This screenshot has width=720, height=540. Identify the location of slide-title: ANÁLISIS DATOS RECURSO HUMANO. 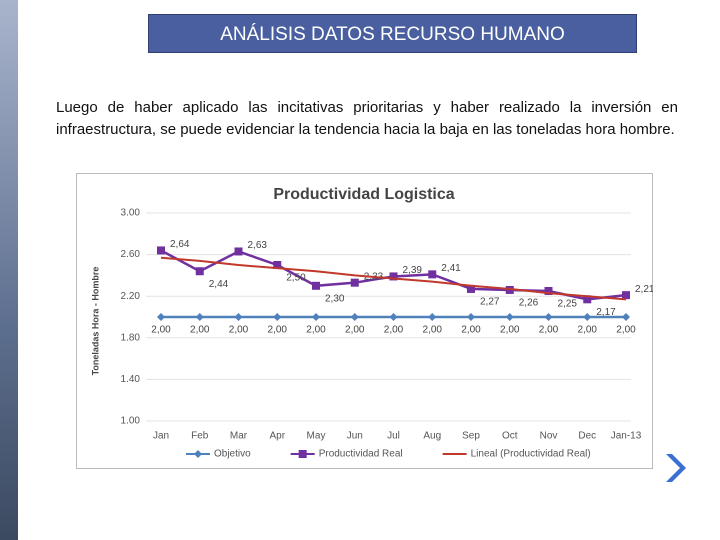
(392, 33).